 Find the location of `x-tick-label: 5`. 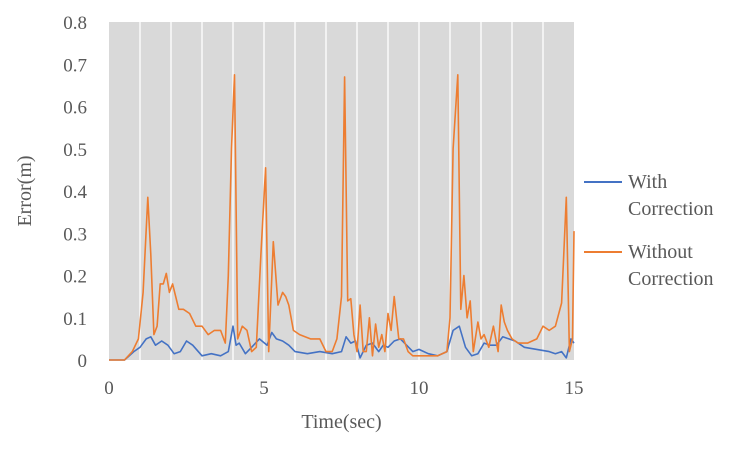

x-tick-label: 5 is located at coordinates (264, 388).